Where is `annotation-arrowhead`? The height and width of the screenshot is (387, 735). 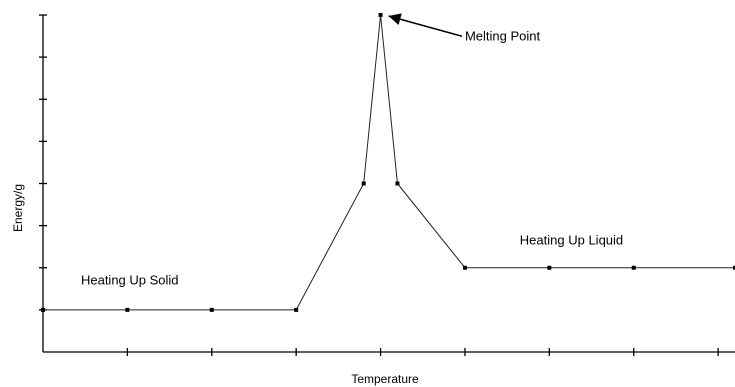 annotation-arrowhead is located at coordinates (395, 19).